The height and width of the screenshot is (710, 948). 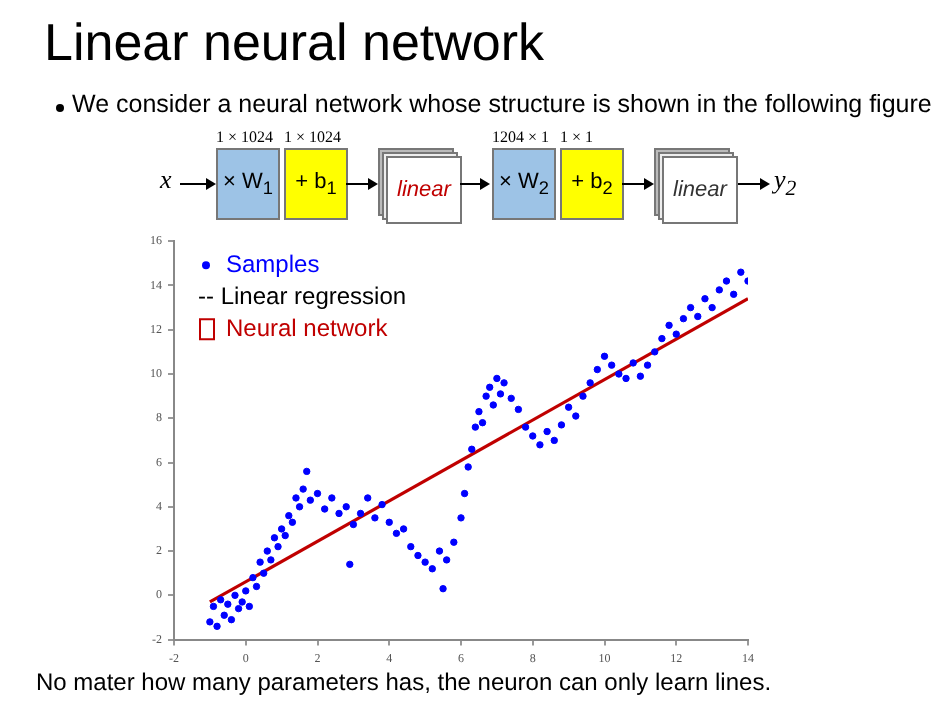 What do you see at coordinates (294, 42) in the screenshot?
I see `chart-title: Linear neural network` at bounding box center [294, 42].